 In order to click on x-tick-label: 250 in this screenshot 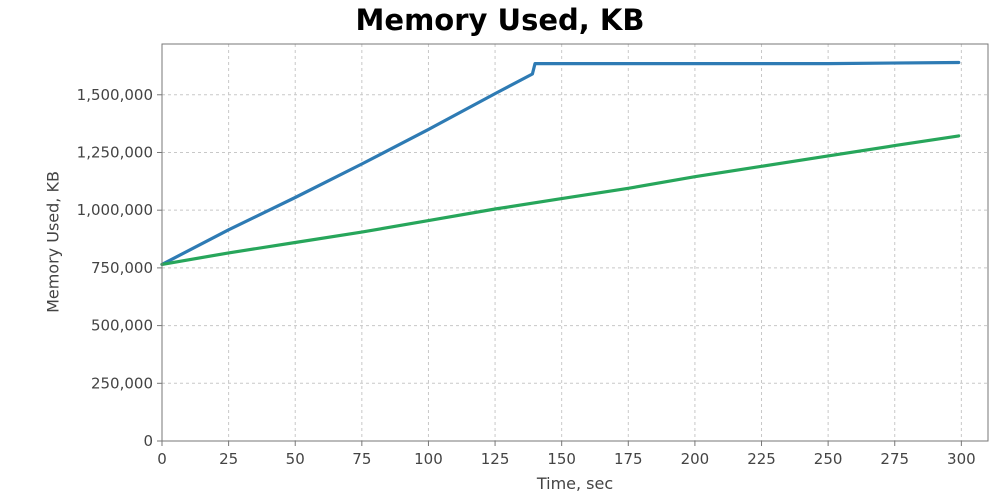, I will do `click(828, 459)`.